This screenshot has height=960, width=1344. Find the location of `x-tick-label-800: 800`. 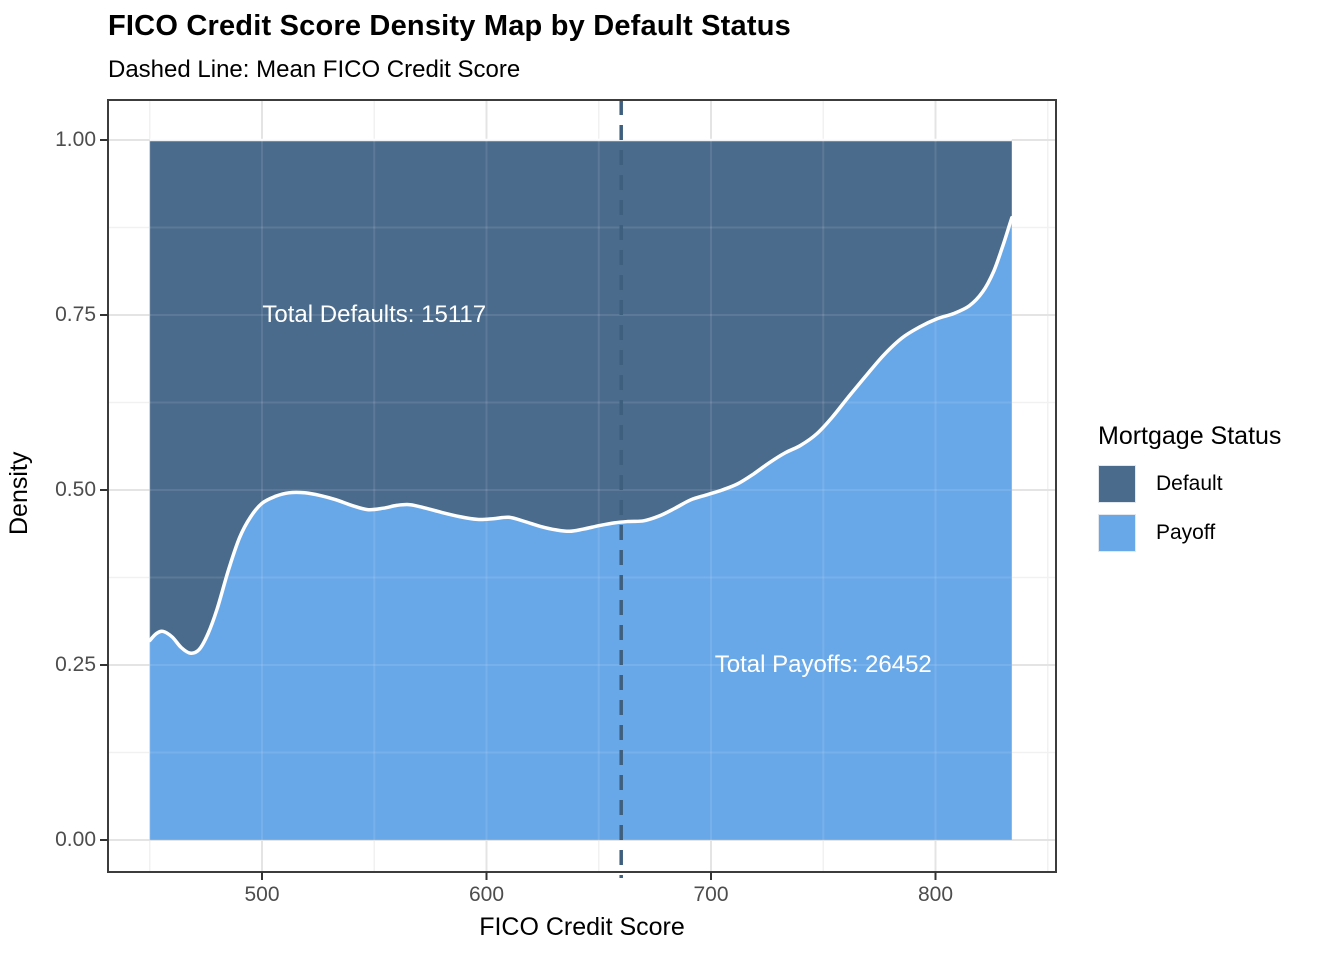

x-tick-label-800: 800 is located at coordinates (935, 894).